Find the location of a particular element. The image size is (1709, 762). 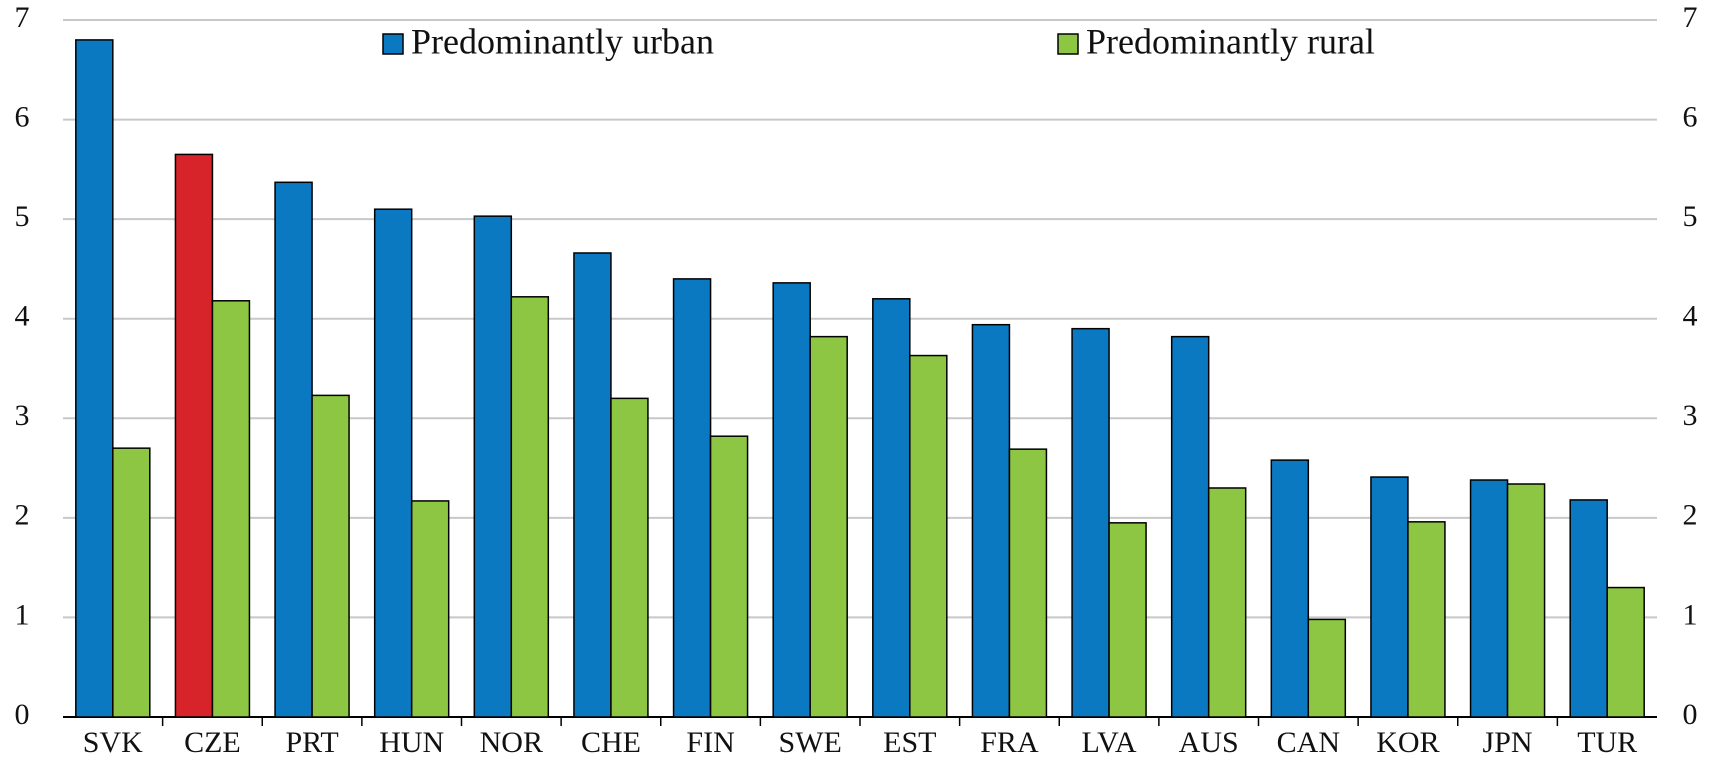

x-tick-label: TUR is located at coordinates (1607, 742).